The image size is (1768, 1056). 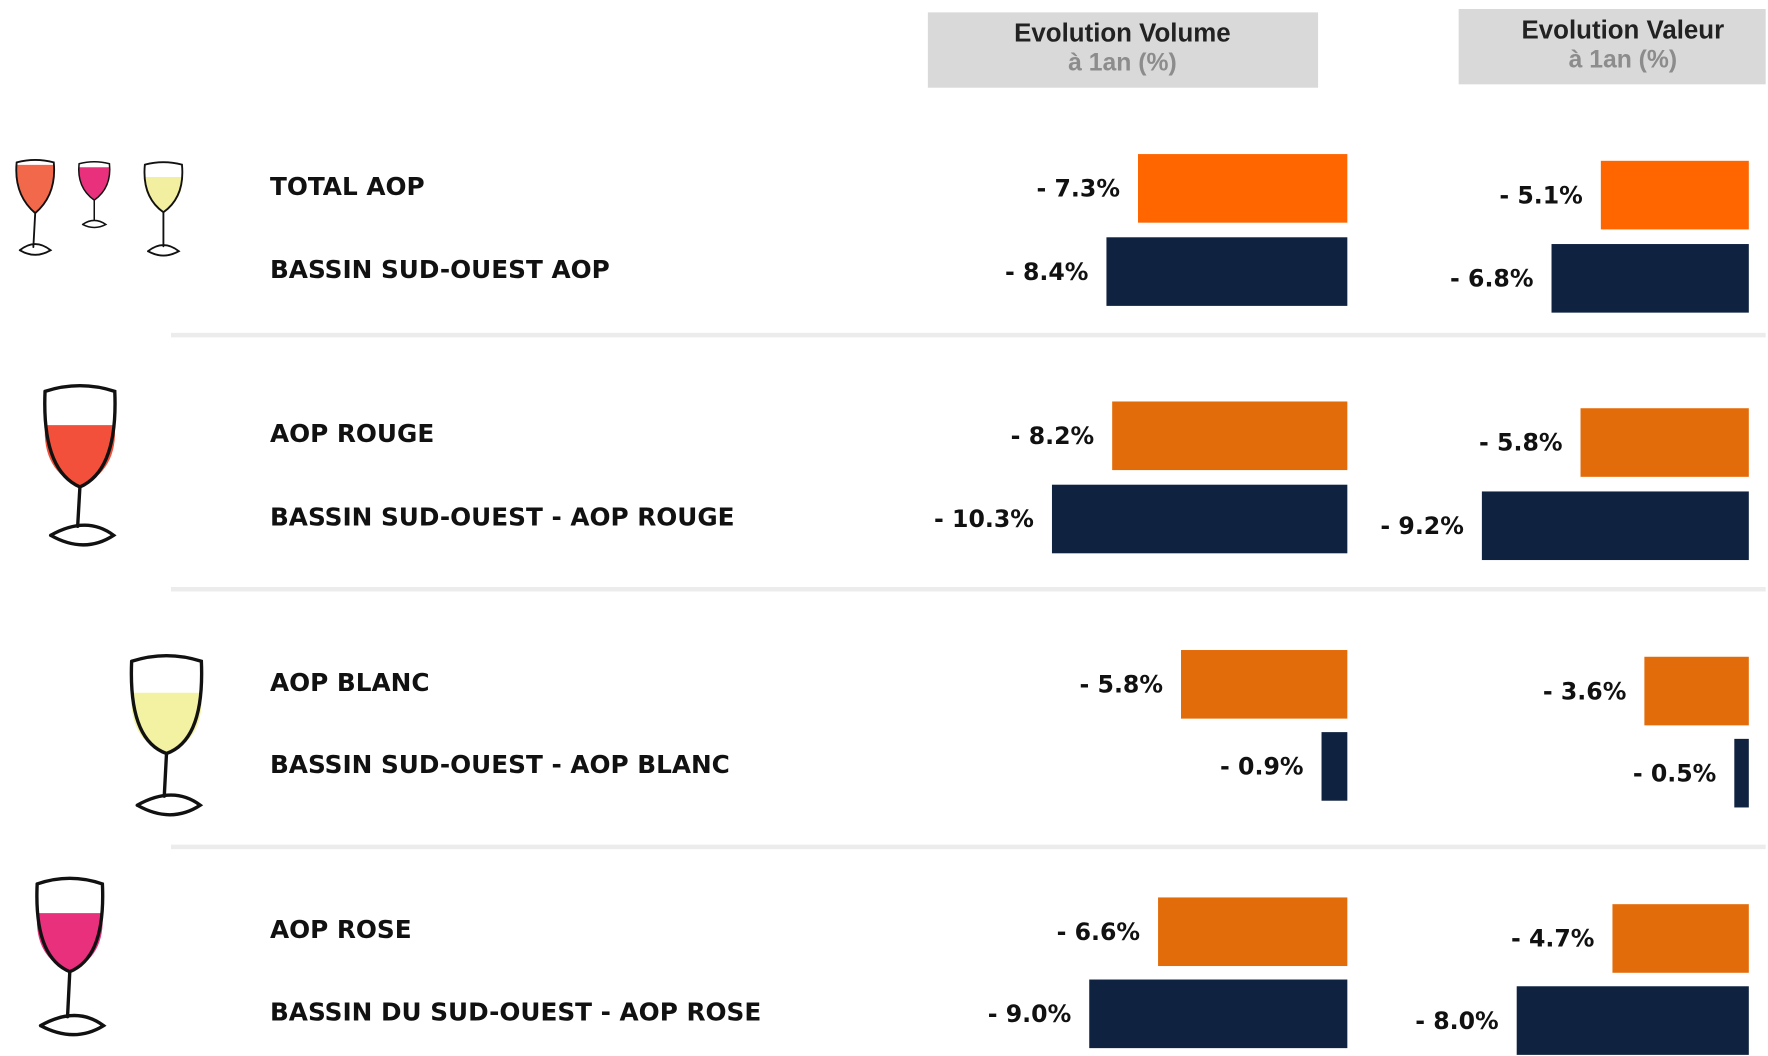 What do you see at coordinates (109, 597) in the screenshot?
I see `wine-glass-icons` at bounding box center [109, 597].